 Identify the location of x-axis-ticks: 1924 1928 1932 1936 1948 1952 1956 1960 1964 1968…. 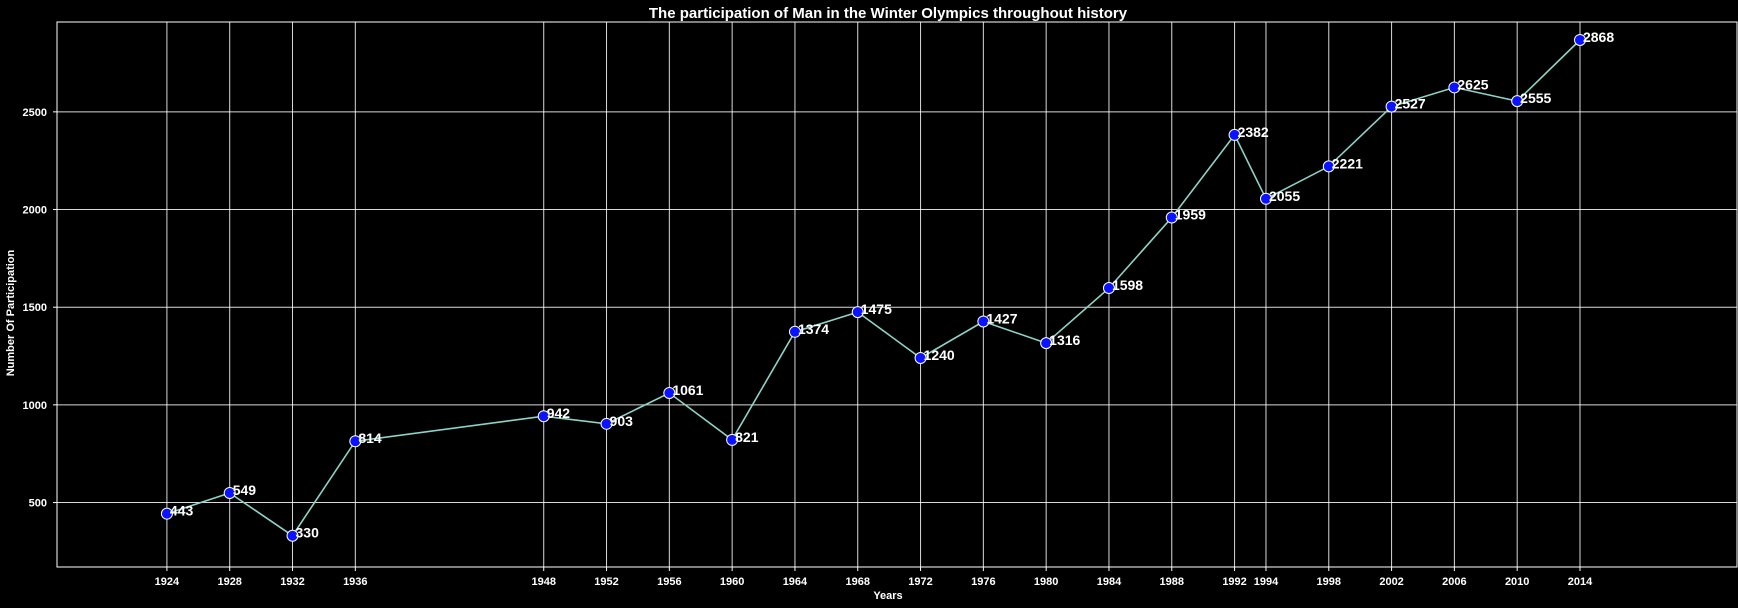
(874, 577).